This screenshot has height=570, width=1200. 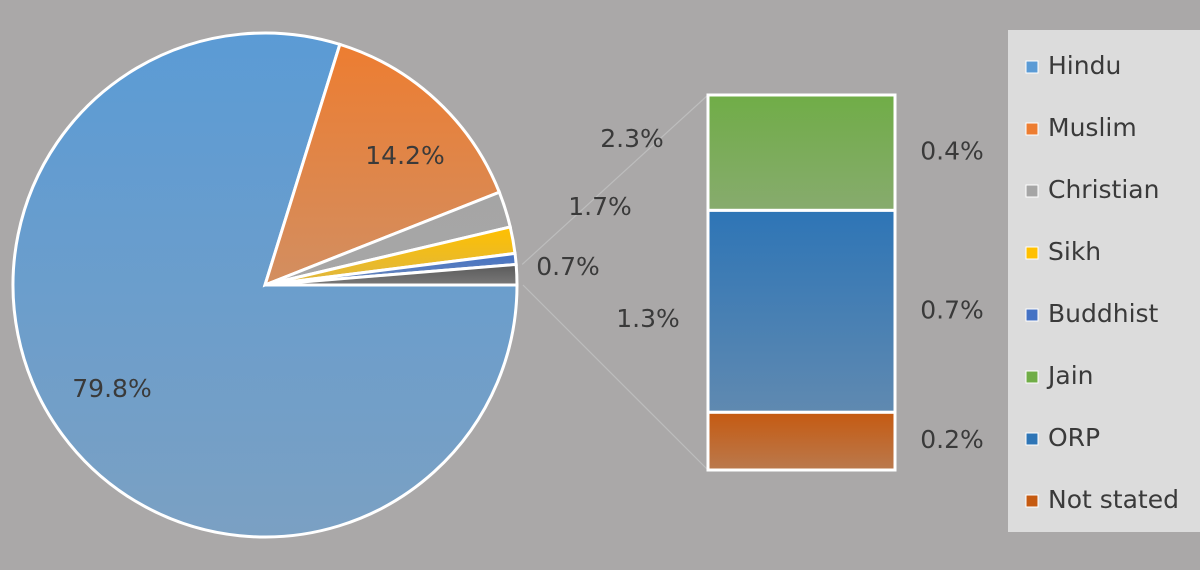 What do you see at coordinates (1113, 499) in the screenshot?
I see `legend-label: Not stated` at bounding box center [1113, 499].